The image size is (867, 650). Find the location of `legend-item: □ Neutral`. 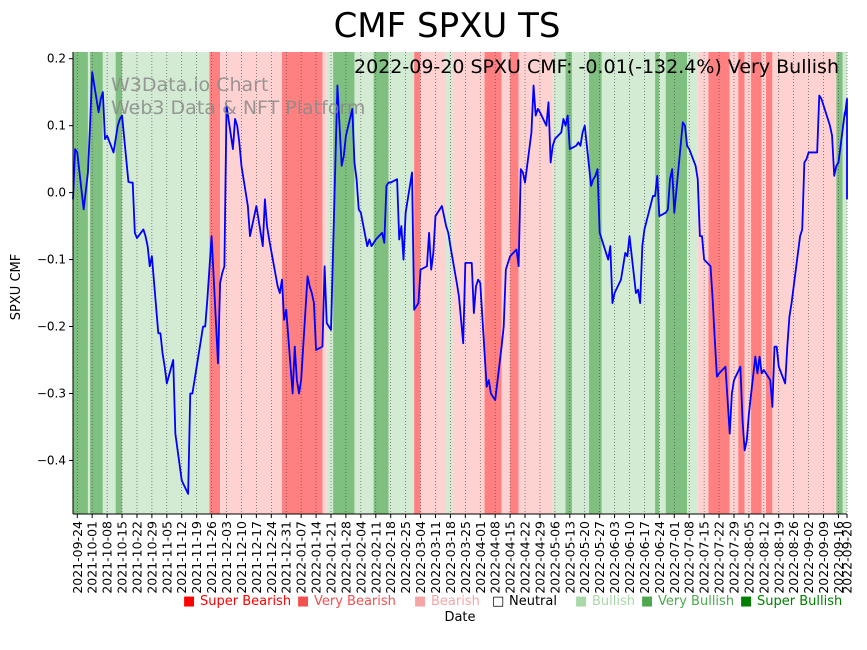

legend-item: □ Neutral is located at coordinates (524, 601).